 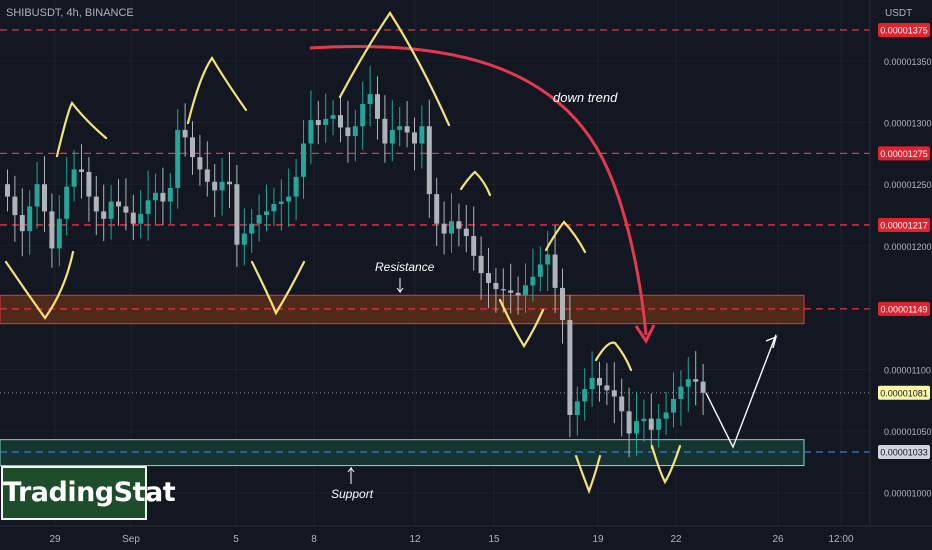 What do you see at coordinates (741, 391) in the screenshot?
I see `projection-path` at bounding box center [741, 391].